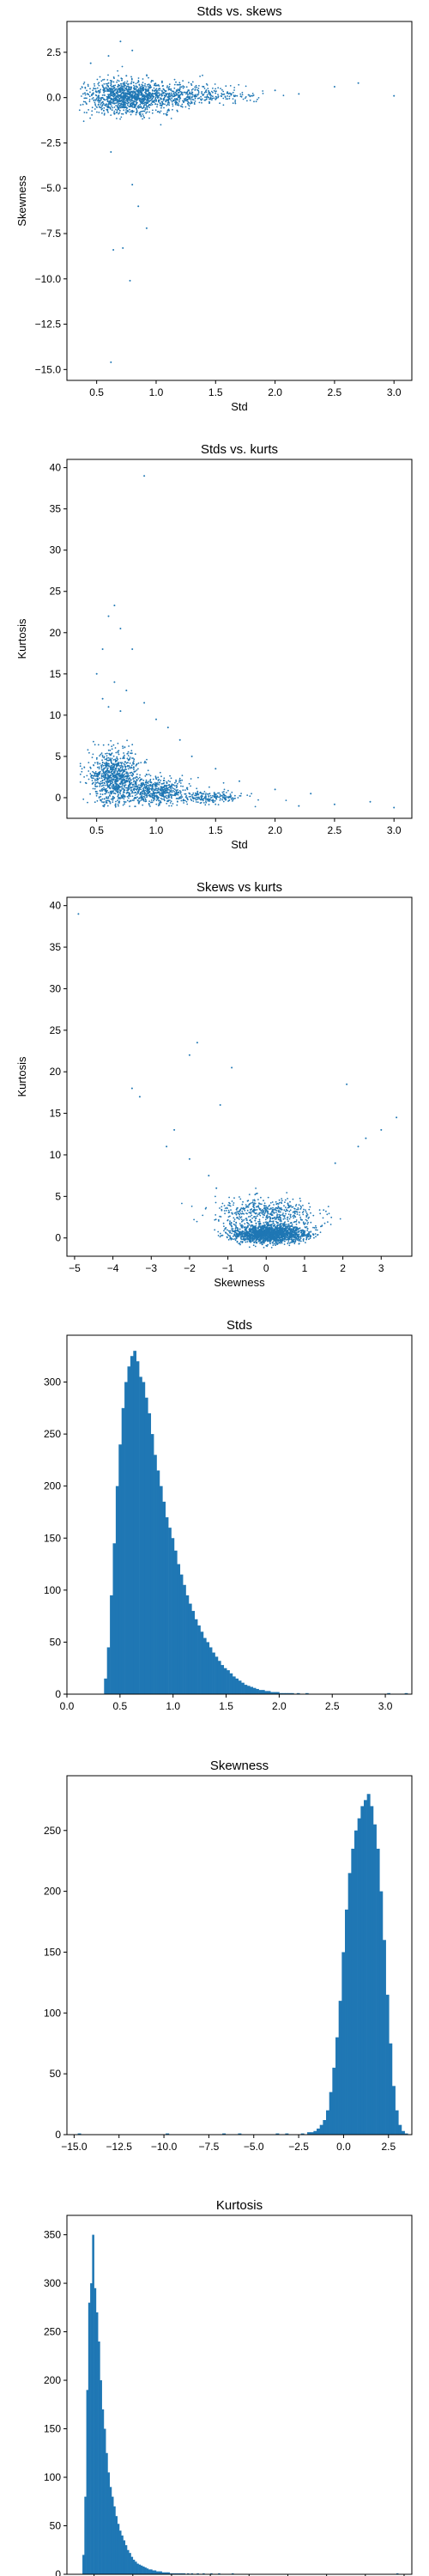 This screenshot has width=429, height=2576. I want to click on y-tick-label: 10, so click(56, 715).